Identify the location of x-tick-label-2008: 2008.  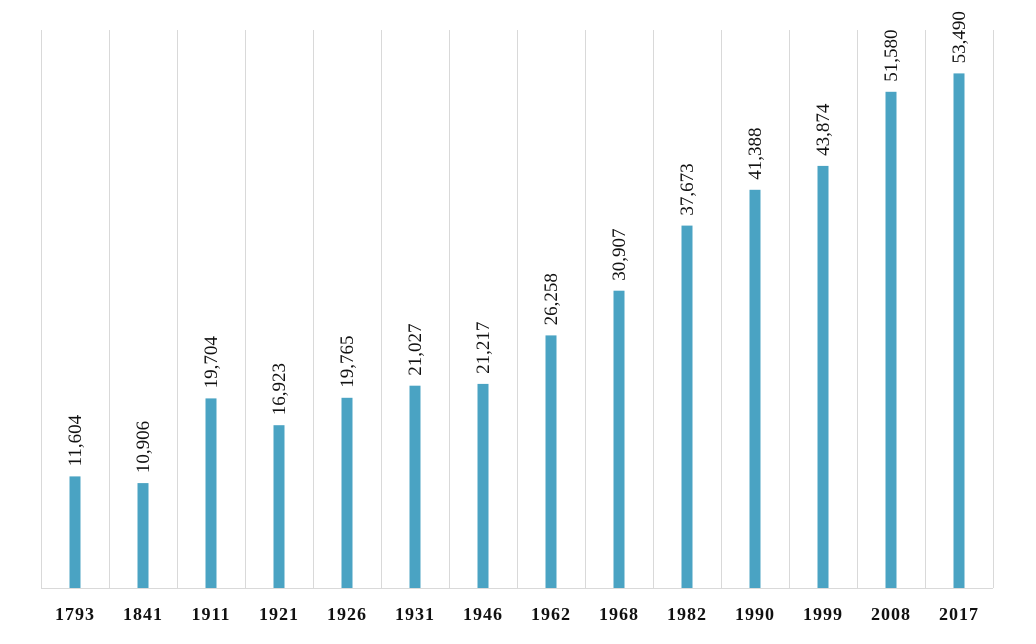
(891, 614).